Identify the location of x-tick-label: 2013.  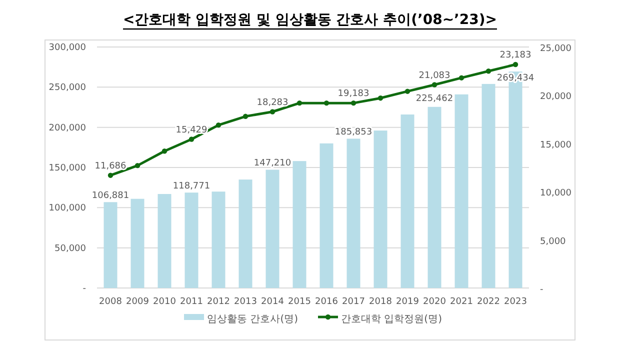
(245, 302).